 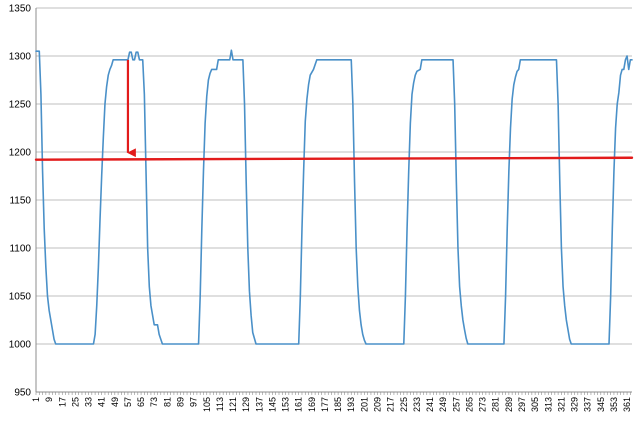 What do you see at coordinates (128, 402) in the screenshot?
I see `x-tick-label: 57` at bounding box center [128, 402].